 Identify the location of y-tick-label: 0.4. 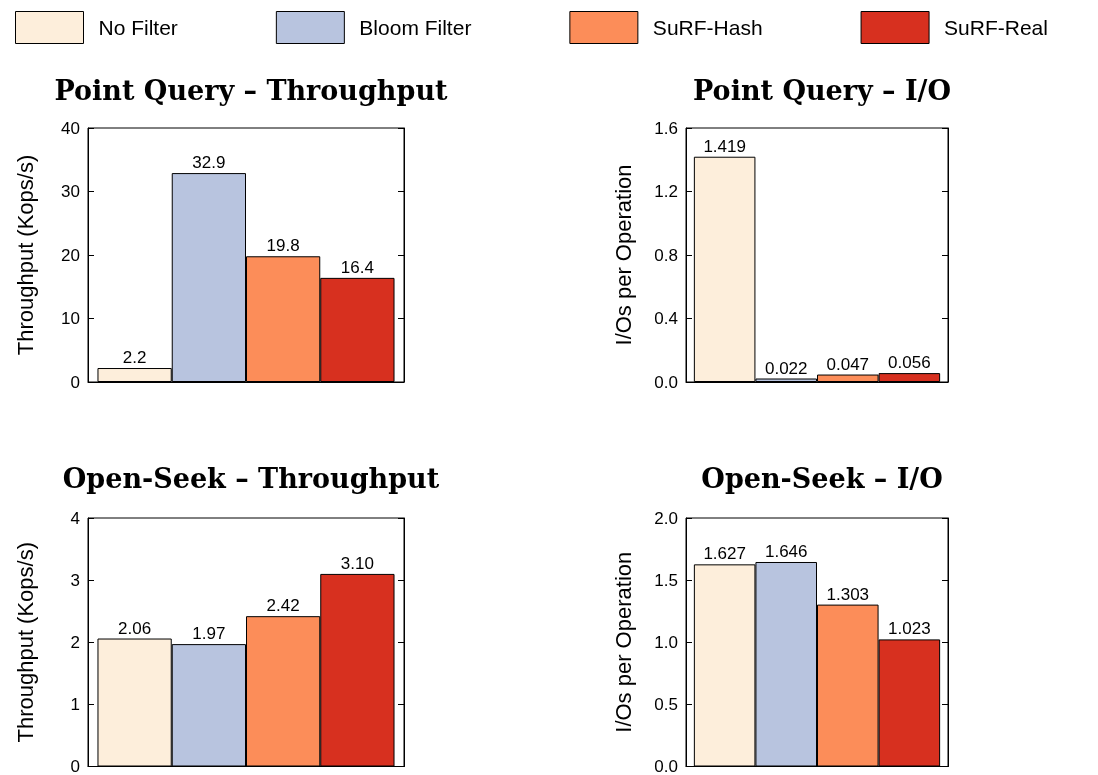
(666, 318).